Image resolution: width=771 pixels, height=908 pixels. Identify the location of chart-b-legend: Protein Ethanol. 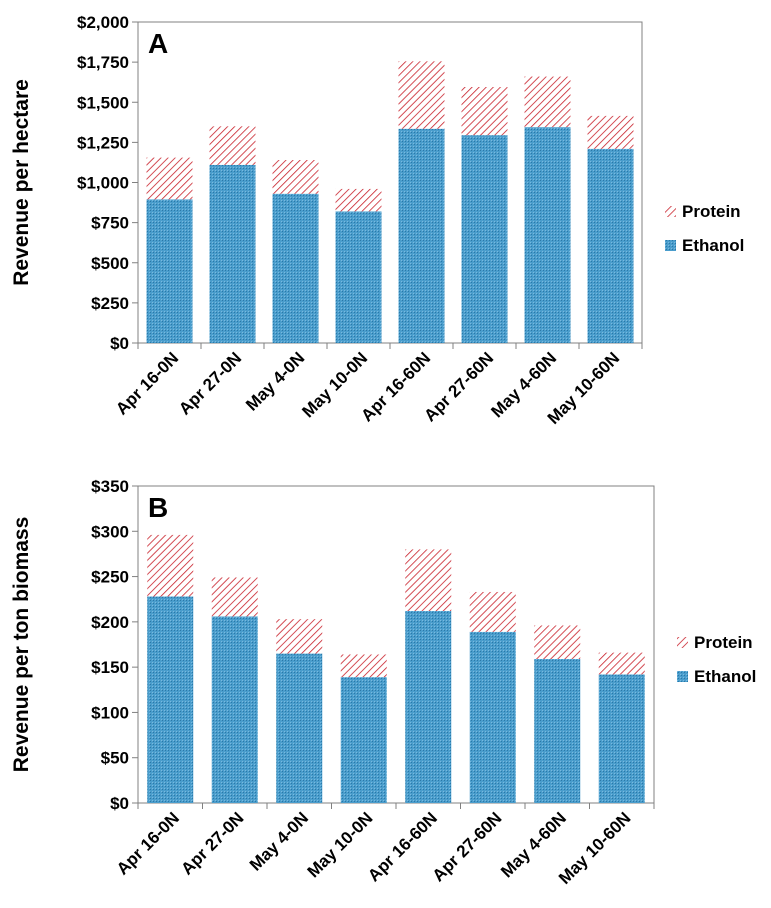
(716, 659).